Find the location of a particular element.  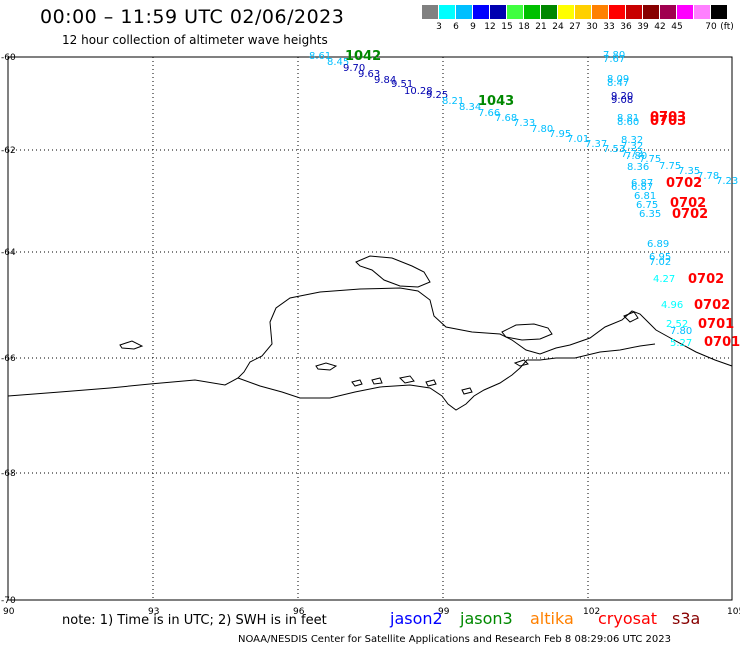

lat-label: -66 is located at coordinates (8, 359).